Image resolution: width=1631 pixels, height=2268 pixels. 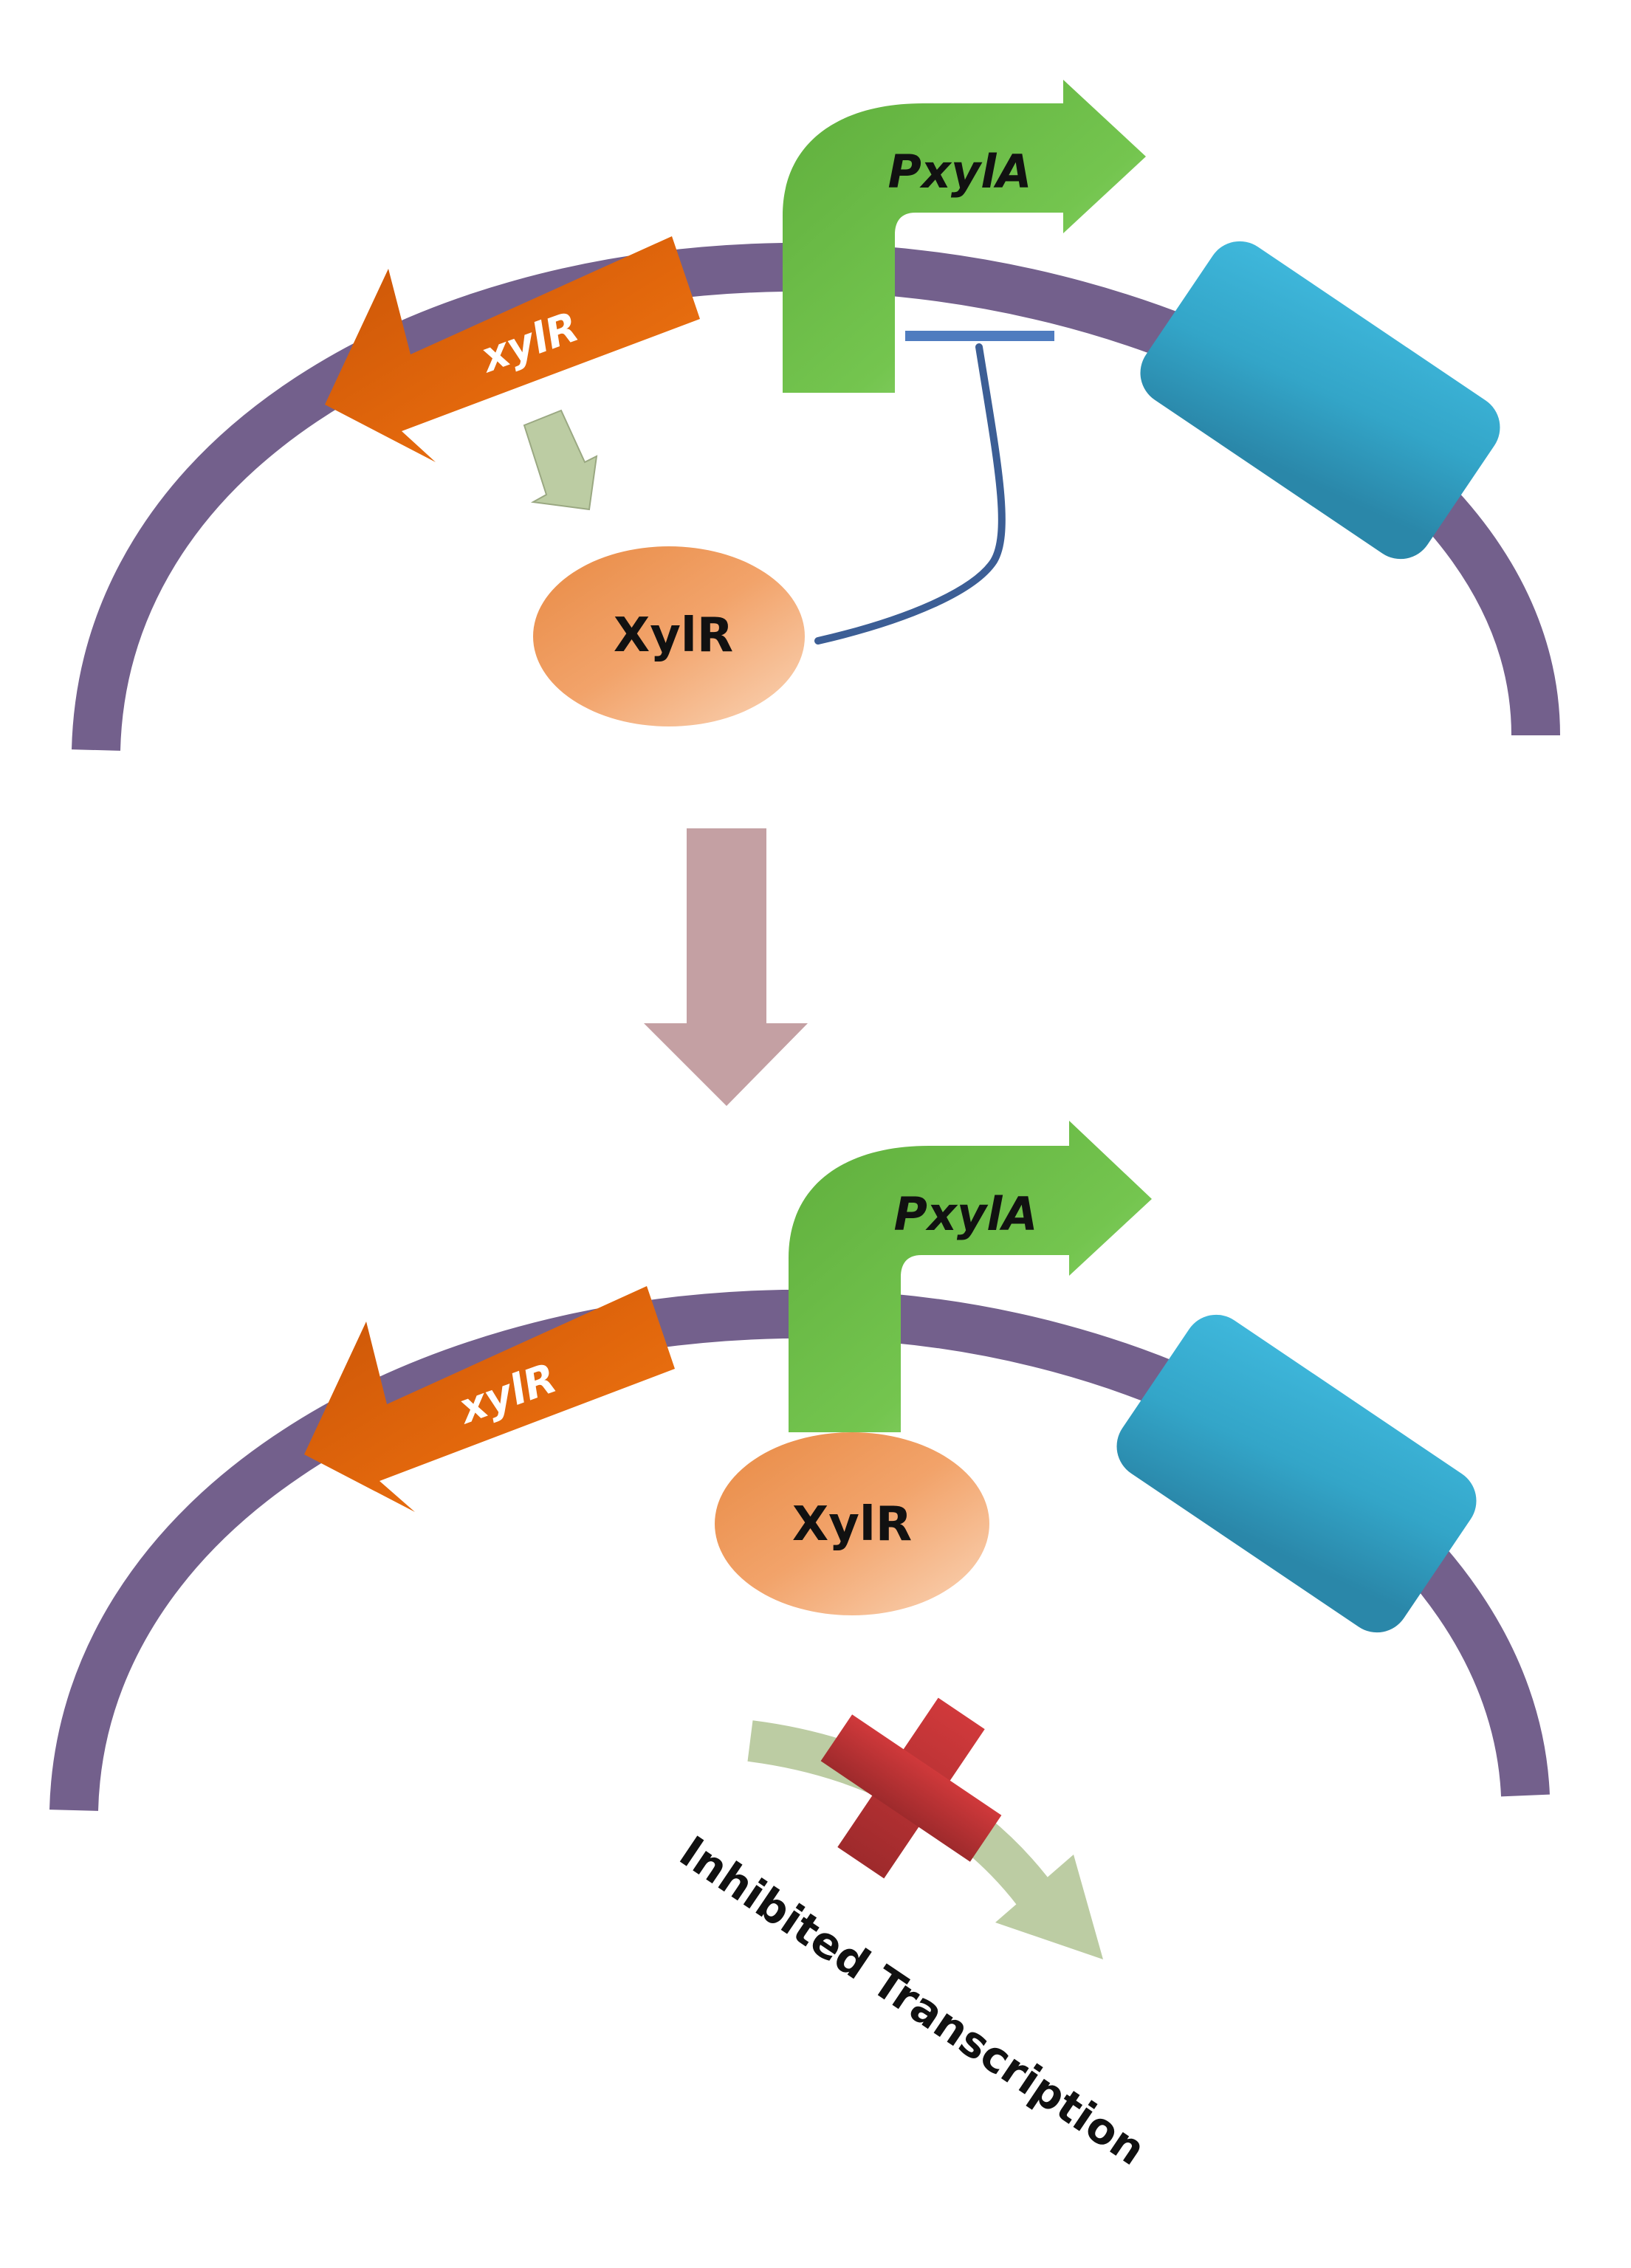 I want to click on inhibited-transcription-label: Inhibited Transcription, so click(x=913, y=2001).